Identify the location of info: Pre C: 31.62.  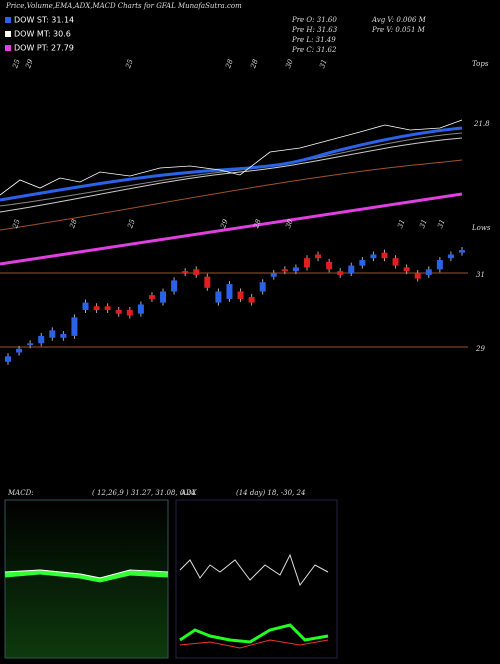
(314, 50).